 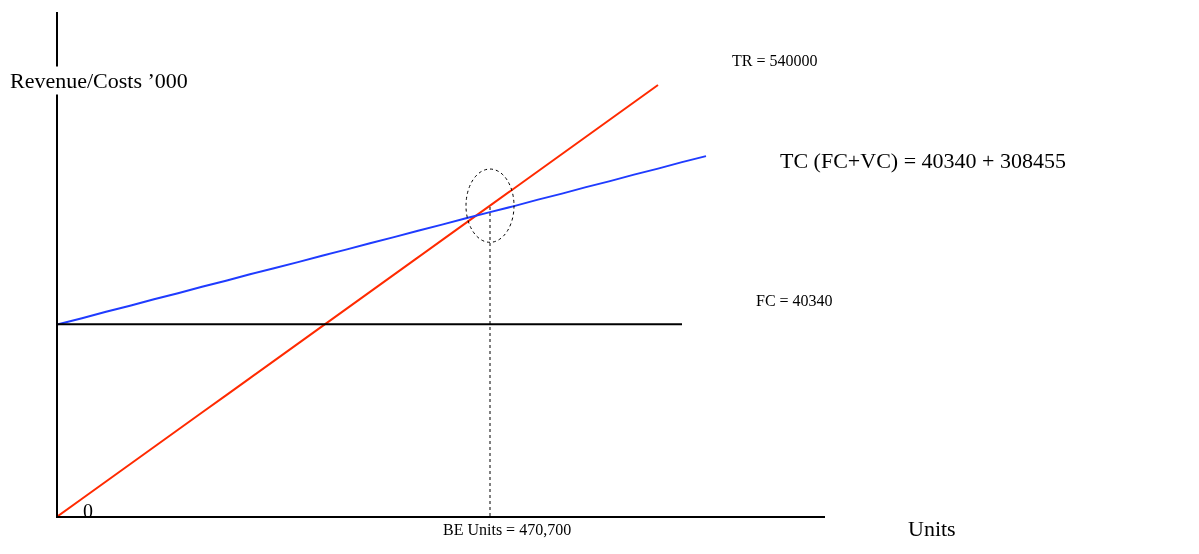 I want to click on text: BE Units = 470,700, so click(x=507, y=529).